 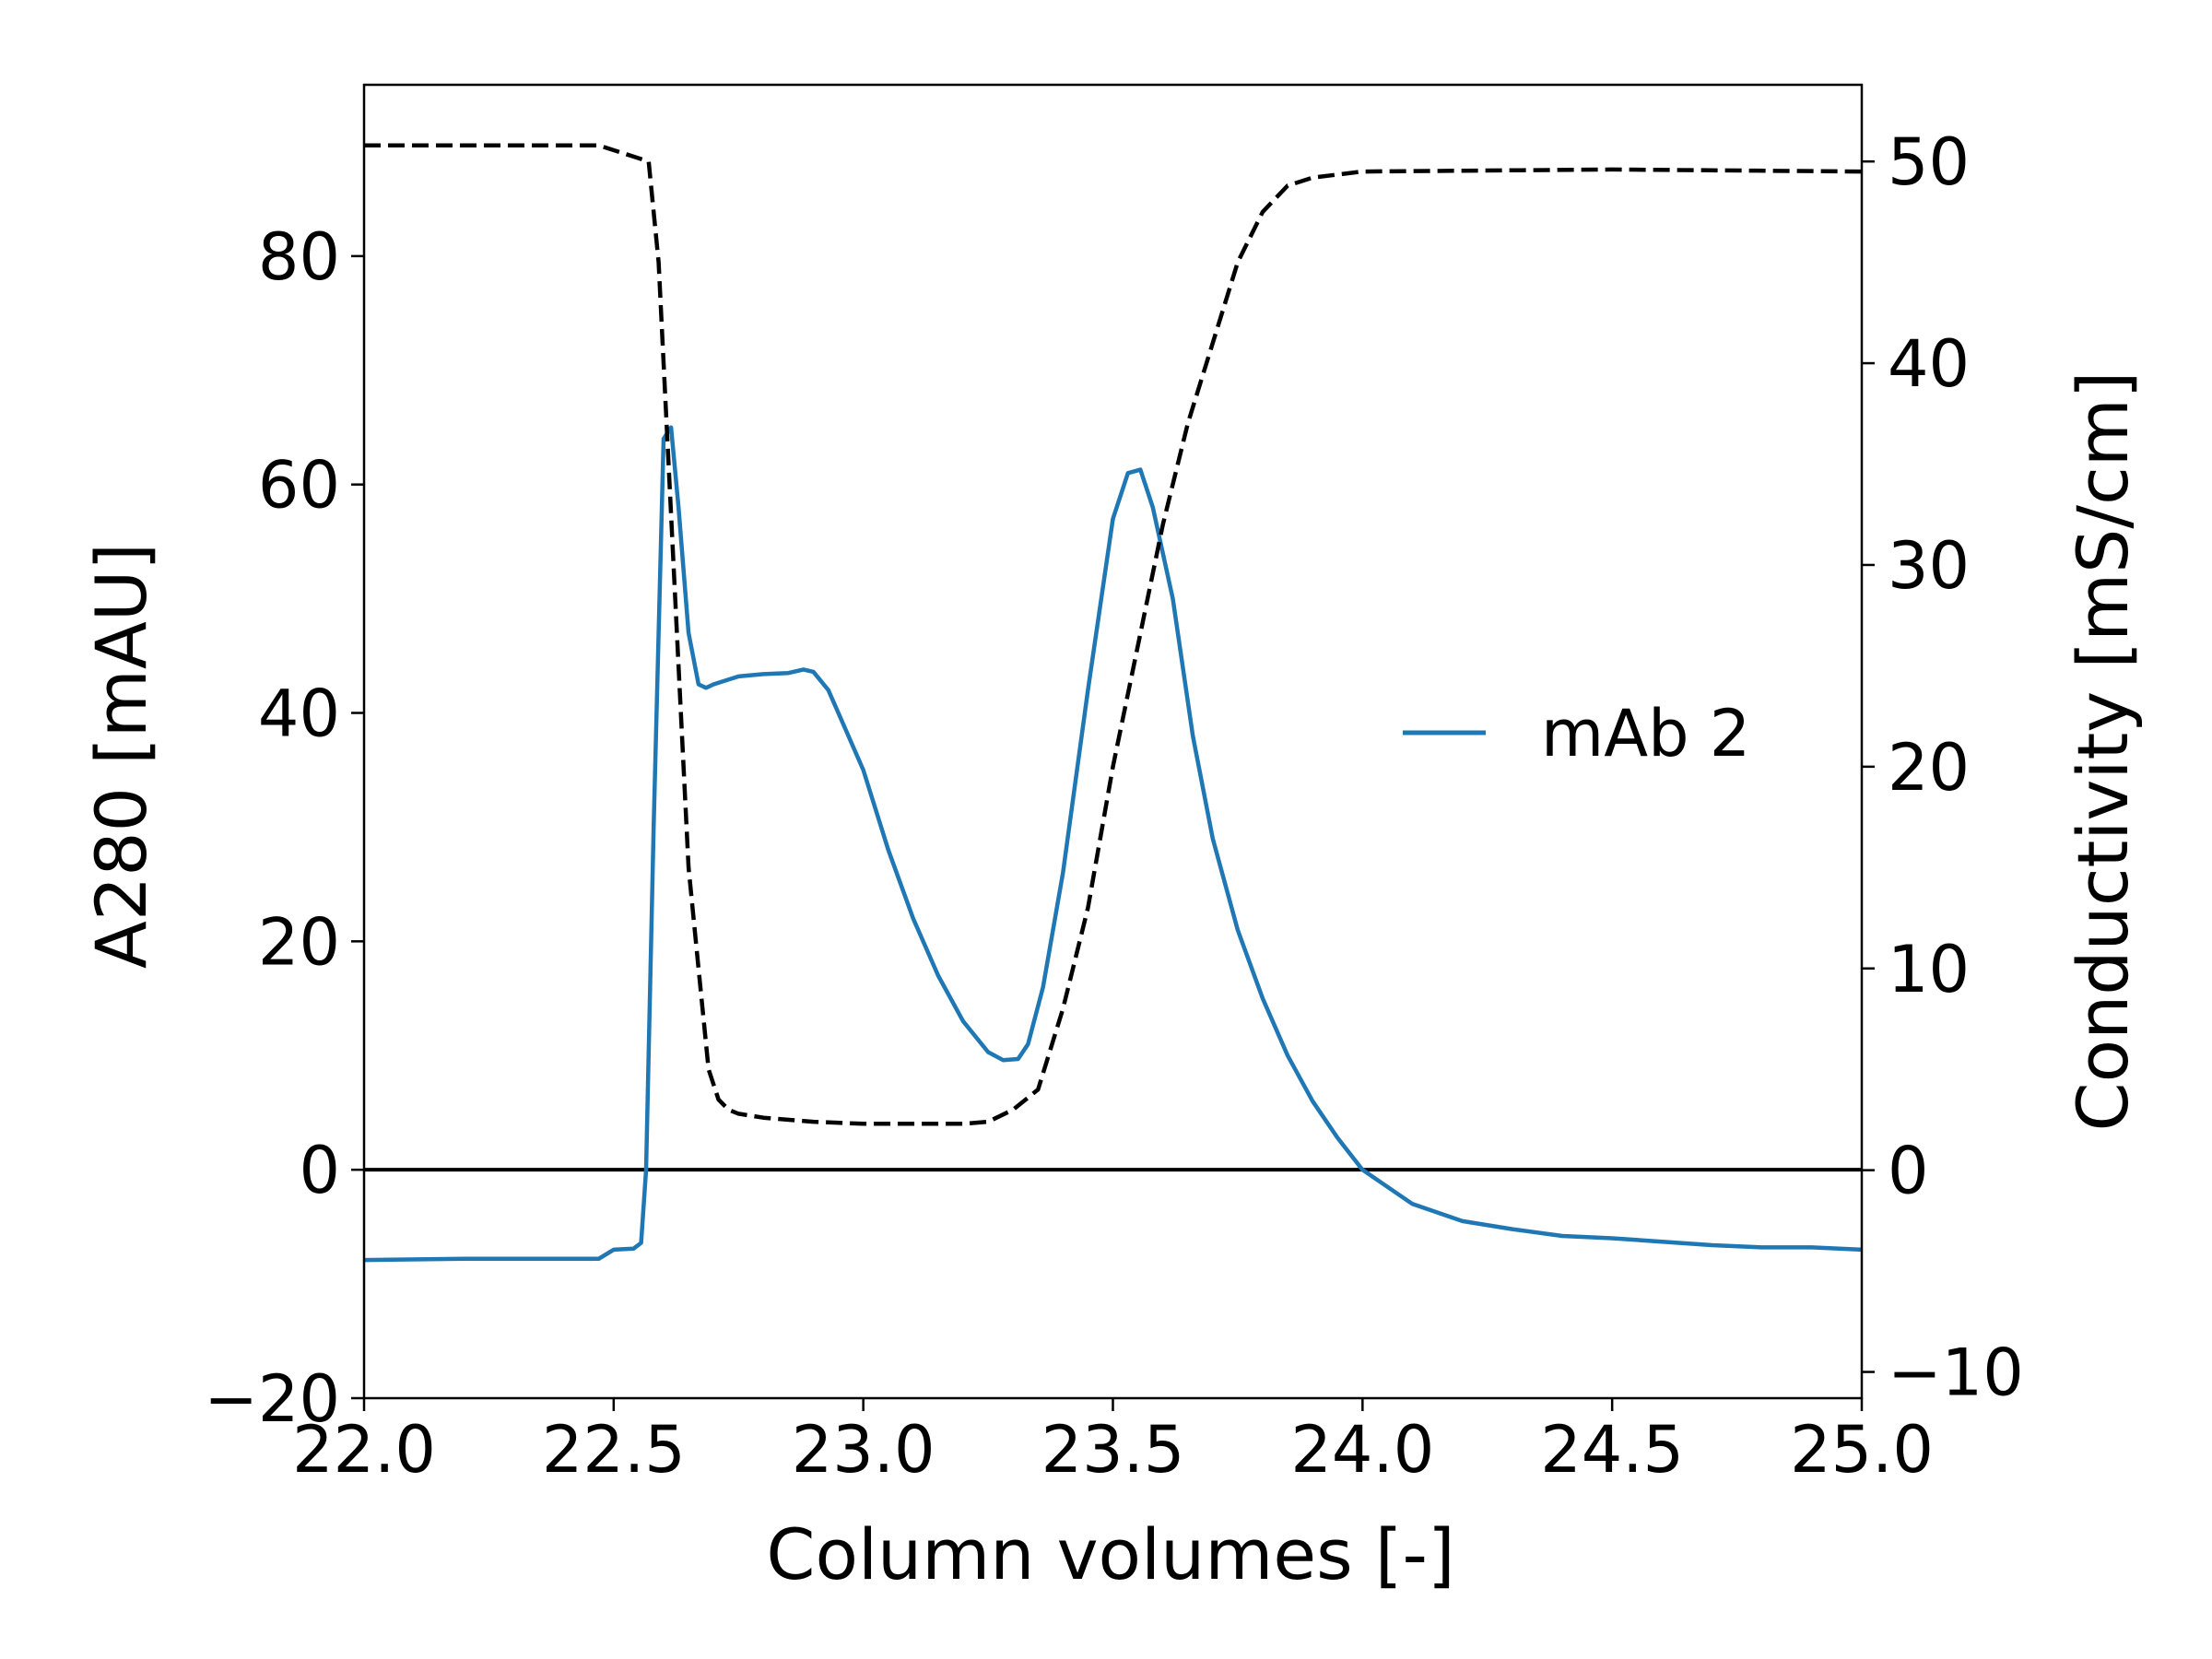 What do you see at coordinates (863, 1450) in the screenshot?
I see `x-tick-label: 23.0` at bounding box center [863, 1450].